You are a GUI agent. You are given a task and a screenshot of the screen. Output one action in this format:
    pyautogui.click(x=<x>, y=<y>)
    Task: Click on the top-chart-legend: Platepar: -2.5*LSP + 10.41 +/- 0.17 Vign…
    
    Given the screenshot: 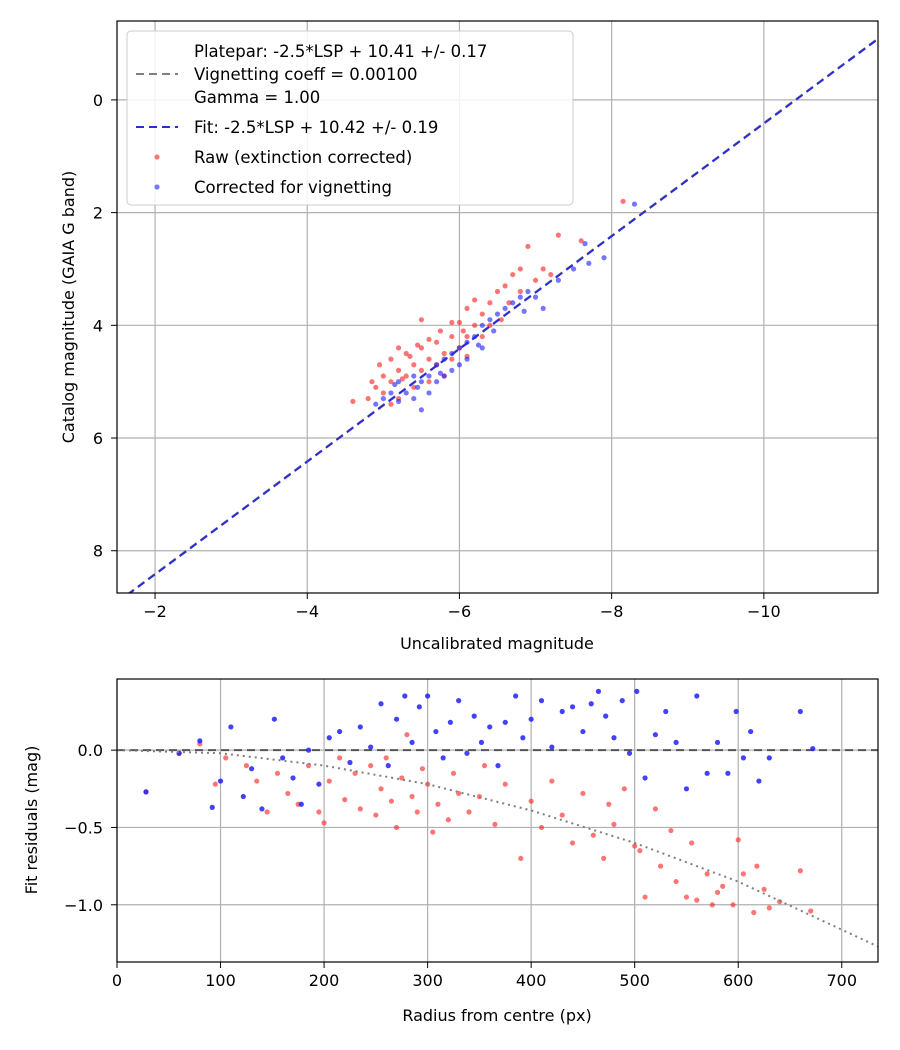 What is the action you would take?
    pyautogui.click(x=350, y=118)
    